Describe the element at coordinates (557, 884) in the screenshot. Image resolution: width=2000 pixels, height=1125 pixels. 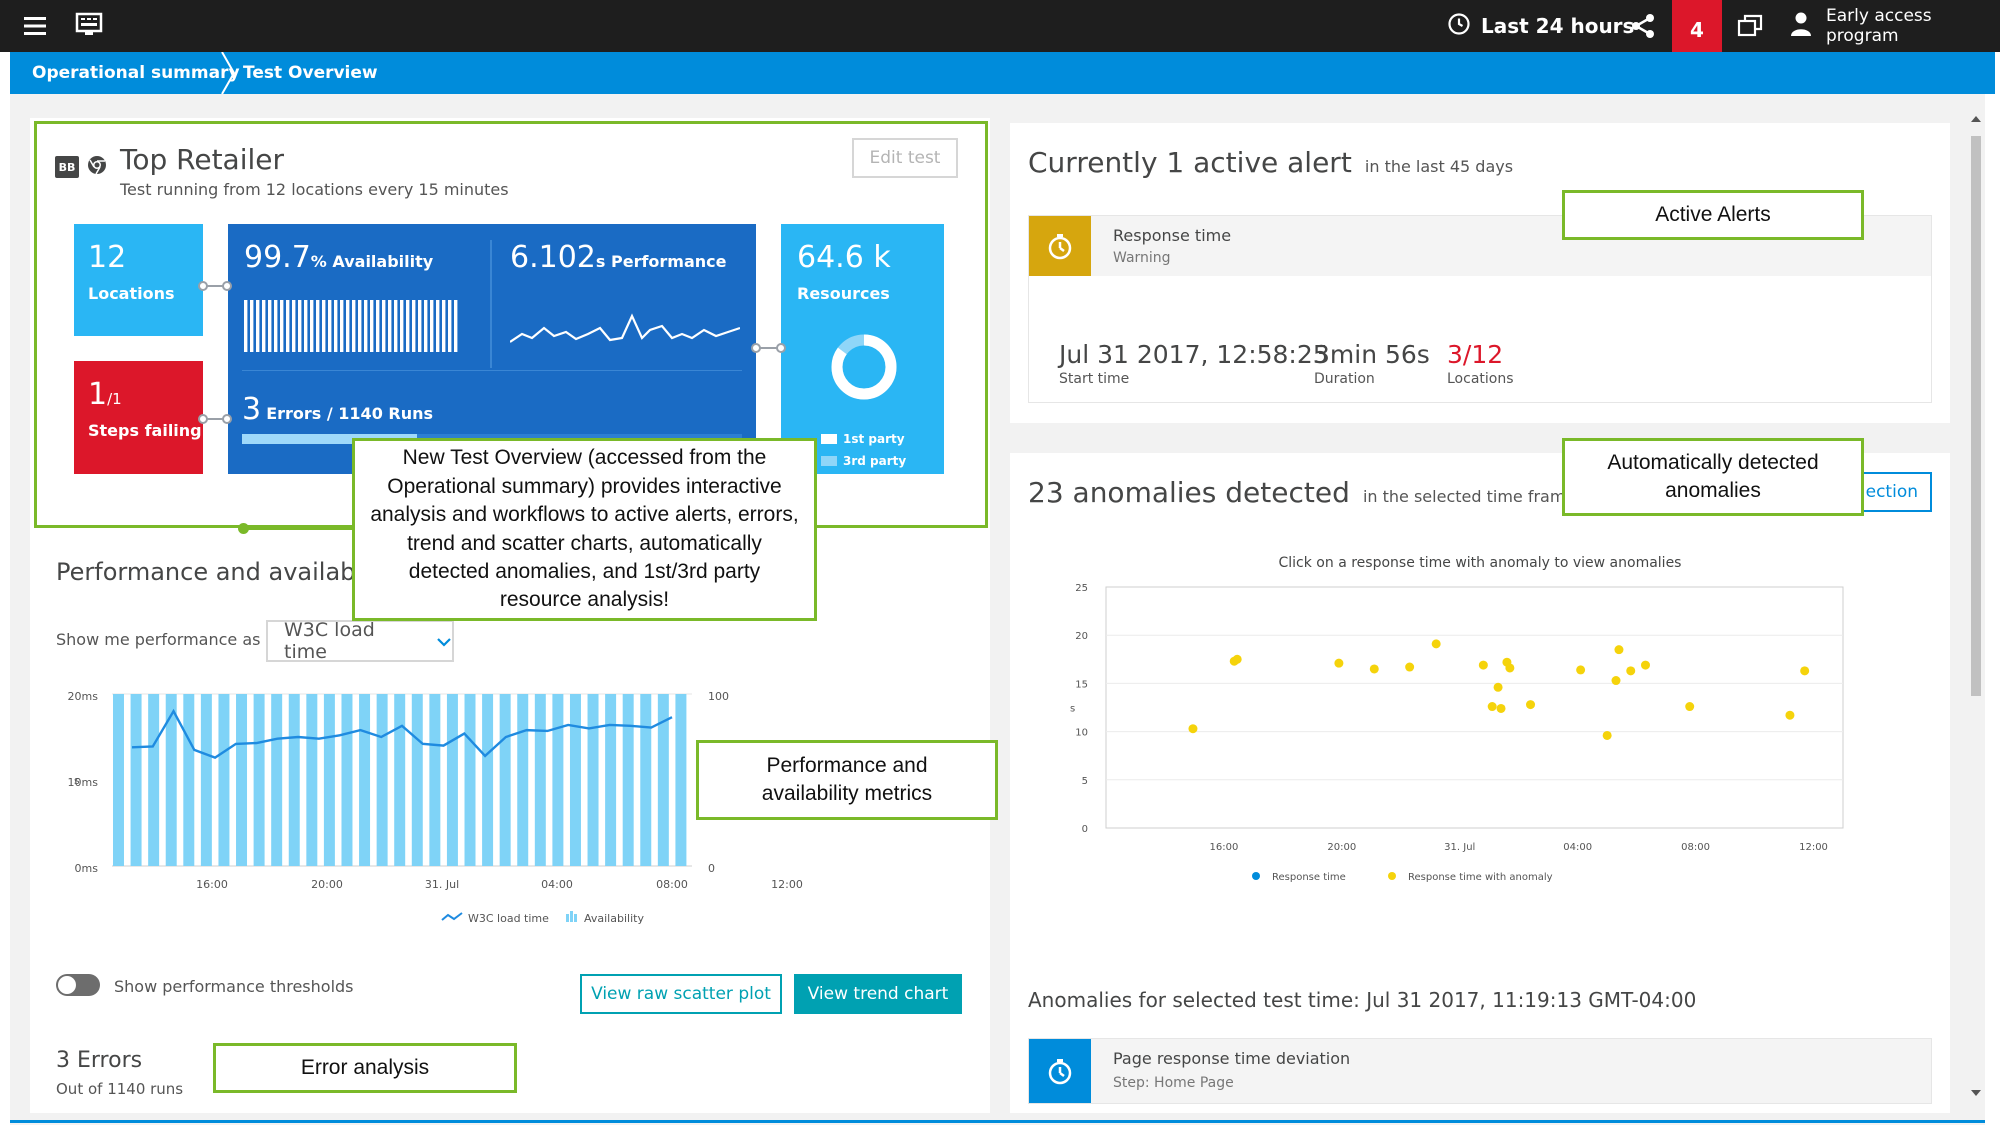
I see `x-tick-label: 04:00` at that location.